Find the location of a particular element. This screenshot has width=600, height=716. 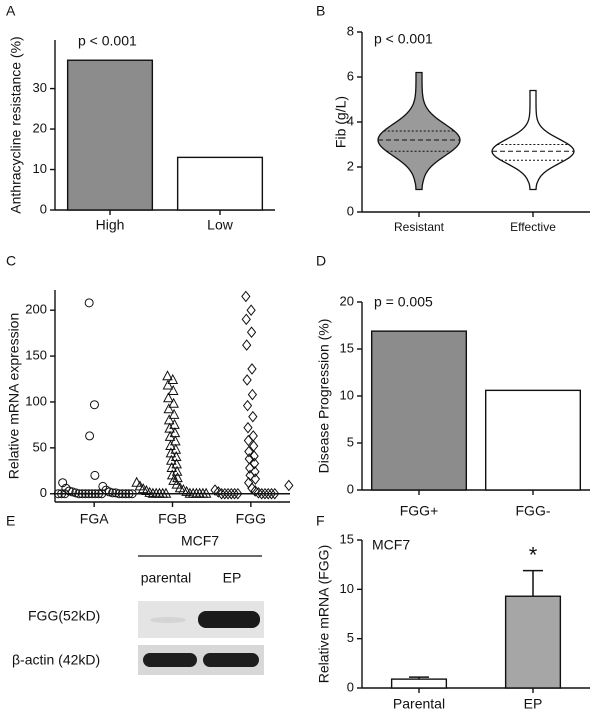

y-tick-label: 8 is located at coordinates (350, 30).